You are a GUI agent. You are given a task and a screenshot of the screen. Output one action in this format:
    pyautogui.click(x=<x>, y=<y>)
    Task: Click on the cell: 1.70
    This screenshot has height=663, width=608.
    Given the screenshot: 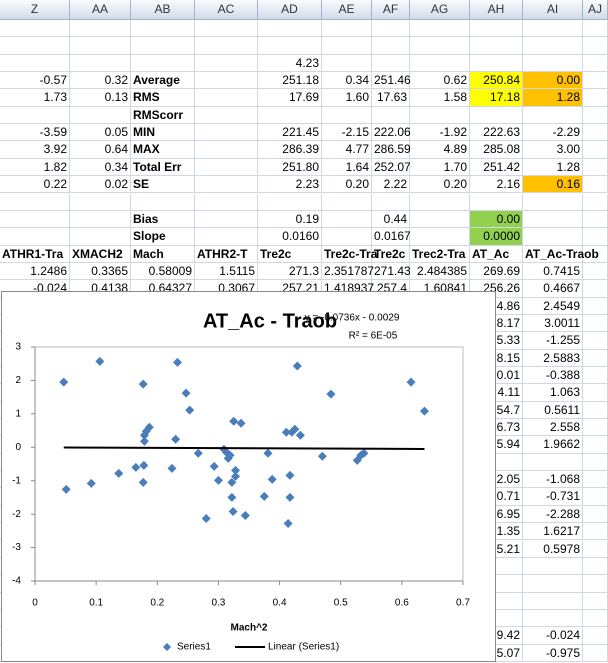 What is the action you would take?
    pyautogui.click(x=440, y=167)
    